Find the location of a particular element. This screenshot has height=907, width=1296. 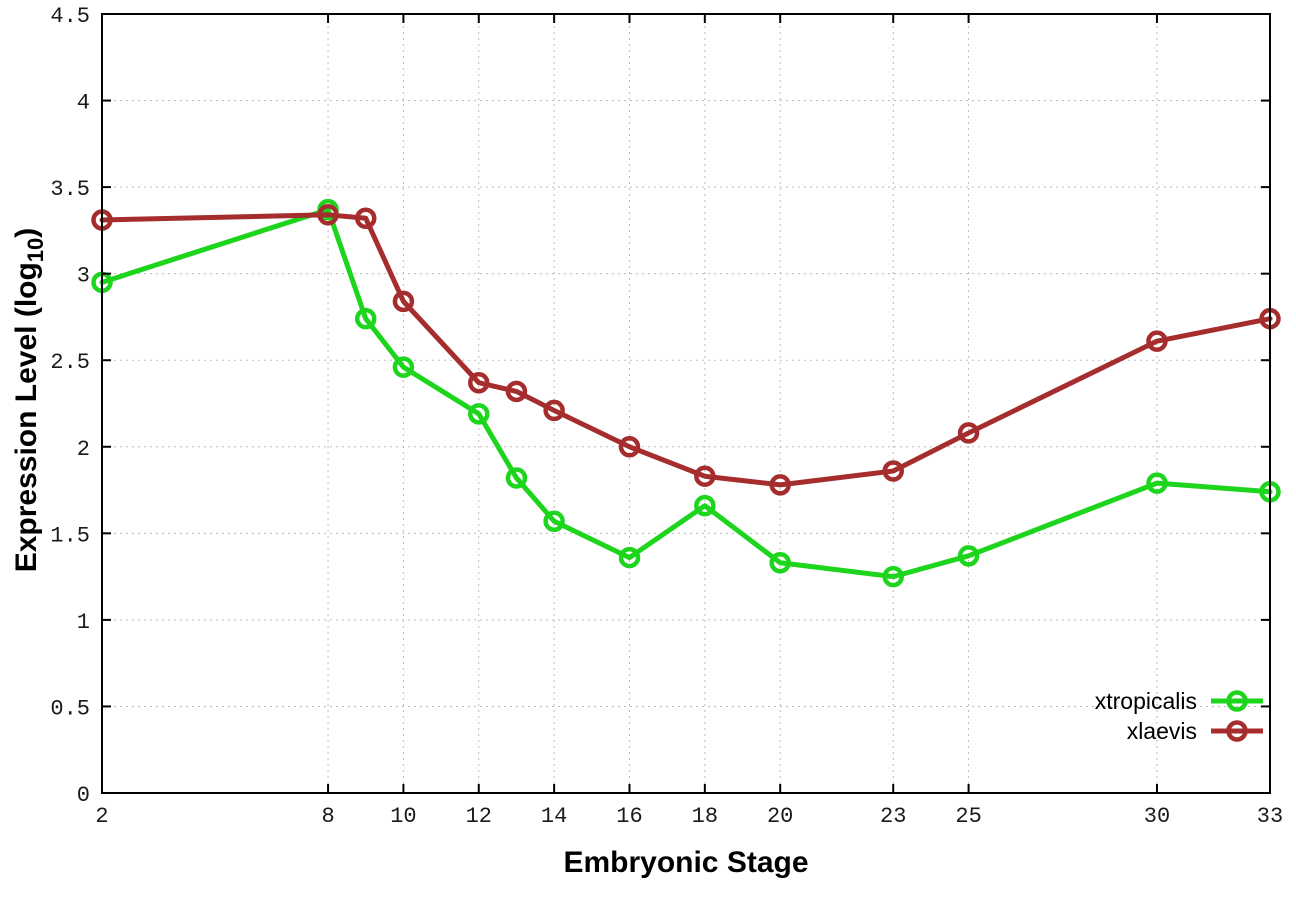

legend-label-xtropicalis: xtropicalis is located at coordinates (1146, 701).